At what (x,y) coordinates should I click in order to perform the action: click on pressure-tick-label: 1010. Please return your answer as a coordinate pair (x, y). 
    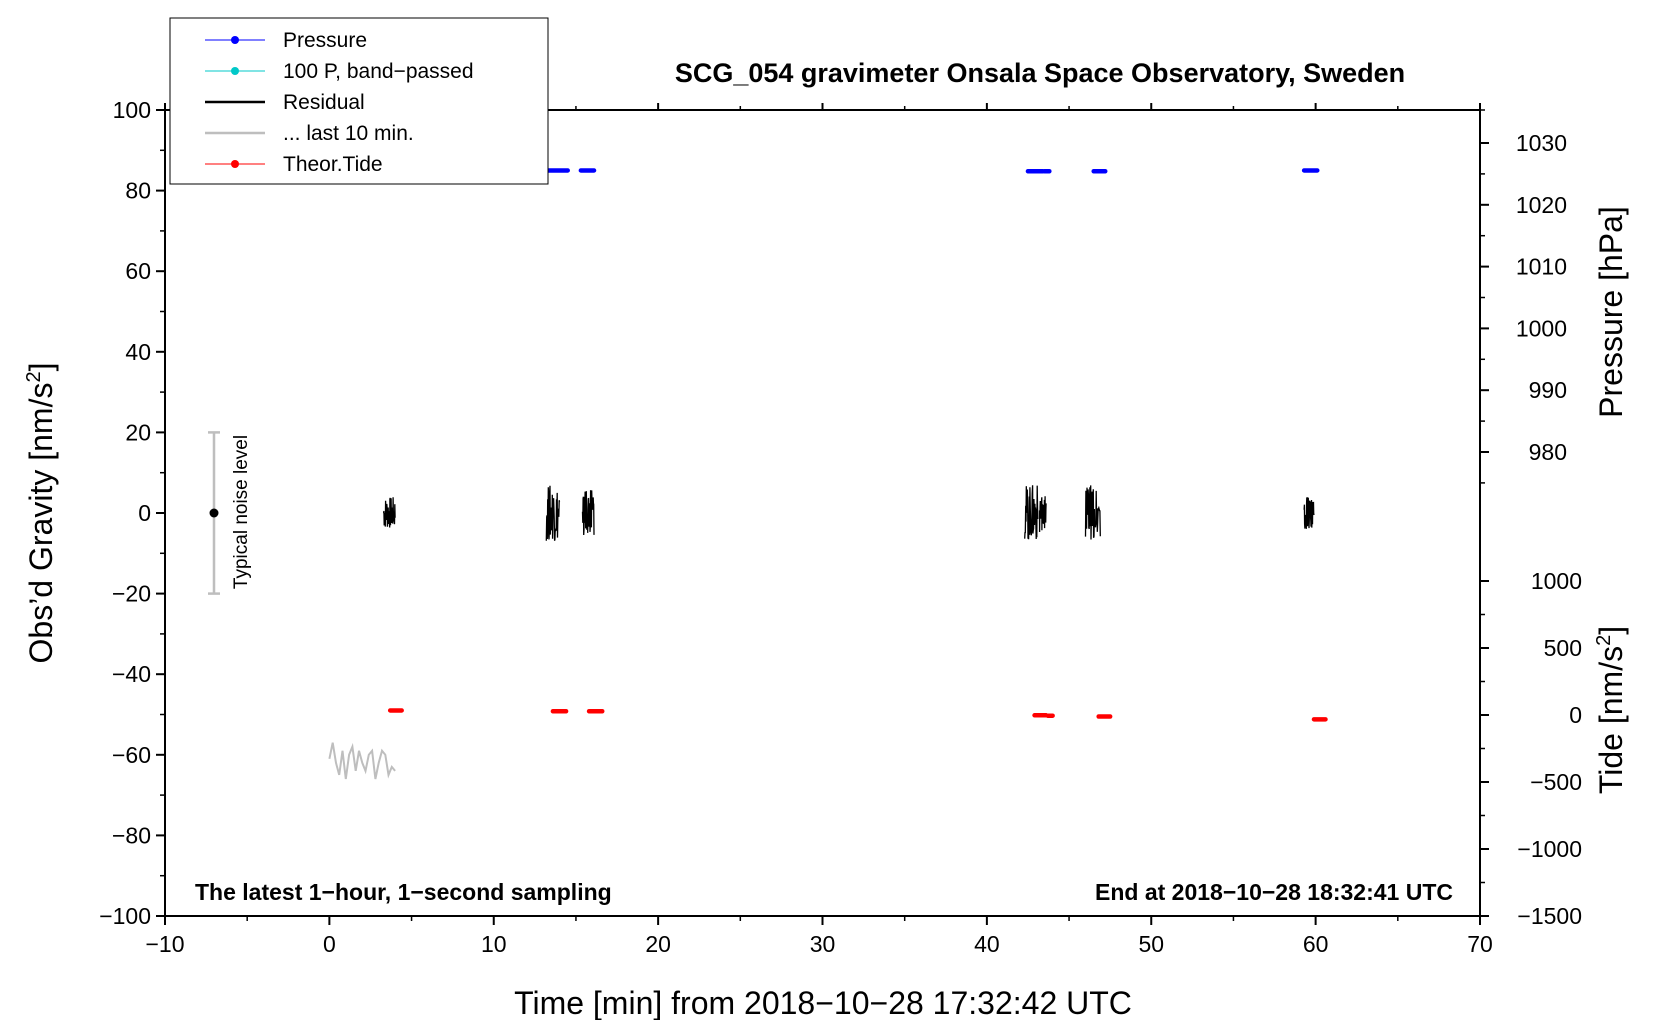
    Looking at the image, I should click on (1541, 267).